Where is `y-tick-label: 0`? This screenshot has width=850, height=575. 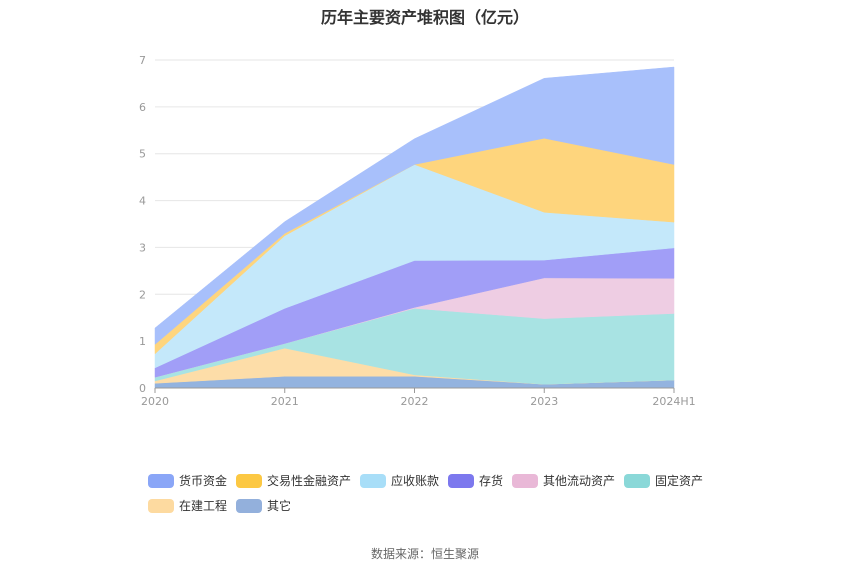
y-tick-label: 0 is located at coordinates (142, 388).